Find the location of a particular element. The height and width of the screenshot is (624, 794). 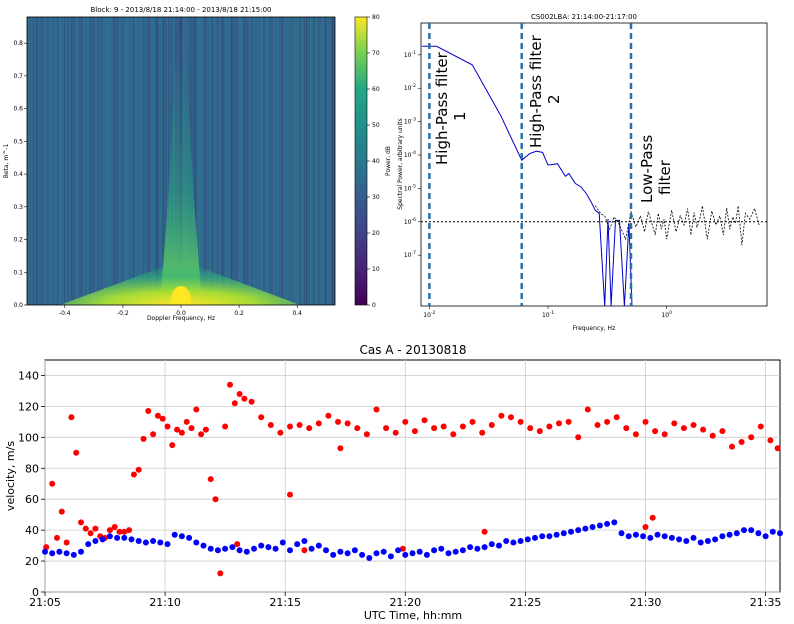

spectrum-y-tick-label: 10⁻⁶ is located at coordinates (410, 221).